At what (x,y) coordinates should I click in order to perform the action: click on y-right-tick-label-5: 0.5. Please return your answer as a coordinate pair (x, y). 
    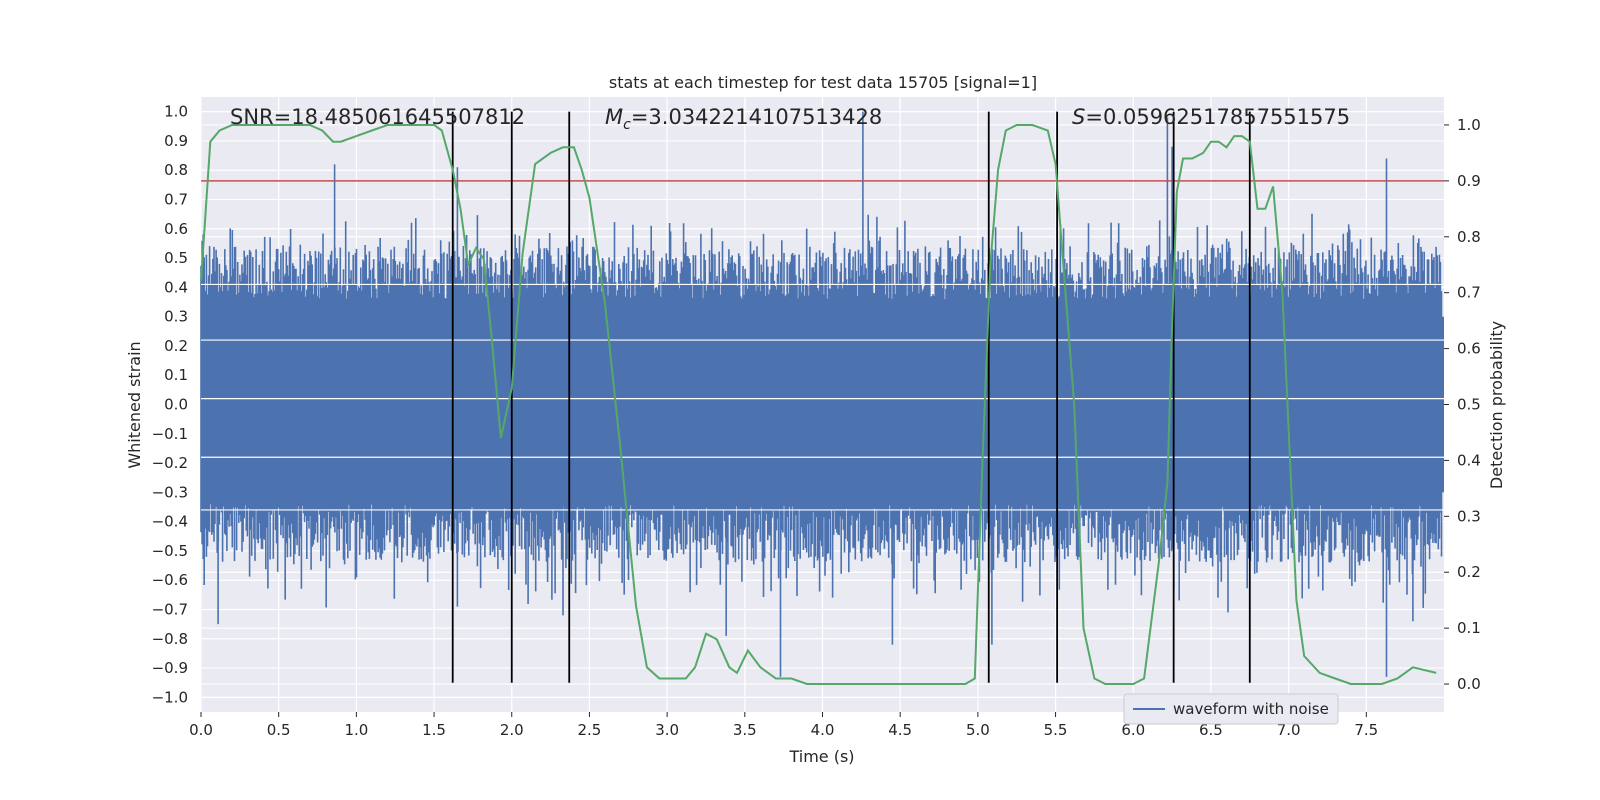
    Looking at the image, I should click on (1469, 405).